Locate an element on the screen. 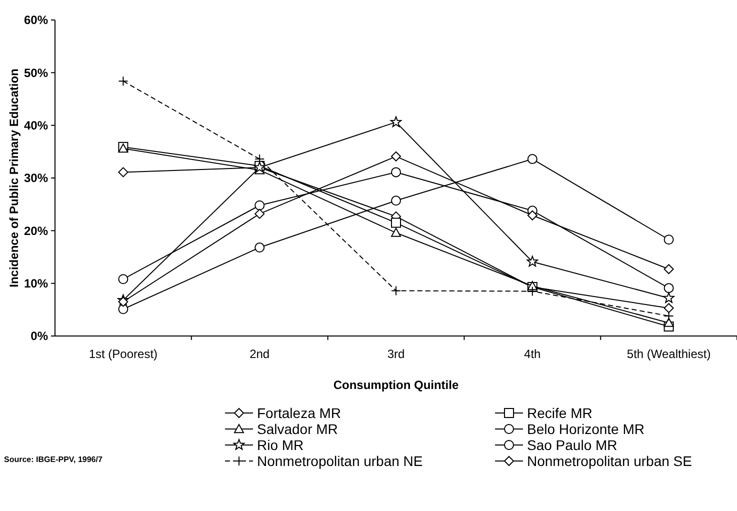 The width and height of the screenshot is (737, 511). x-tick-label: 2nd is located at coordinates (260, 354).